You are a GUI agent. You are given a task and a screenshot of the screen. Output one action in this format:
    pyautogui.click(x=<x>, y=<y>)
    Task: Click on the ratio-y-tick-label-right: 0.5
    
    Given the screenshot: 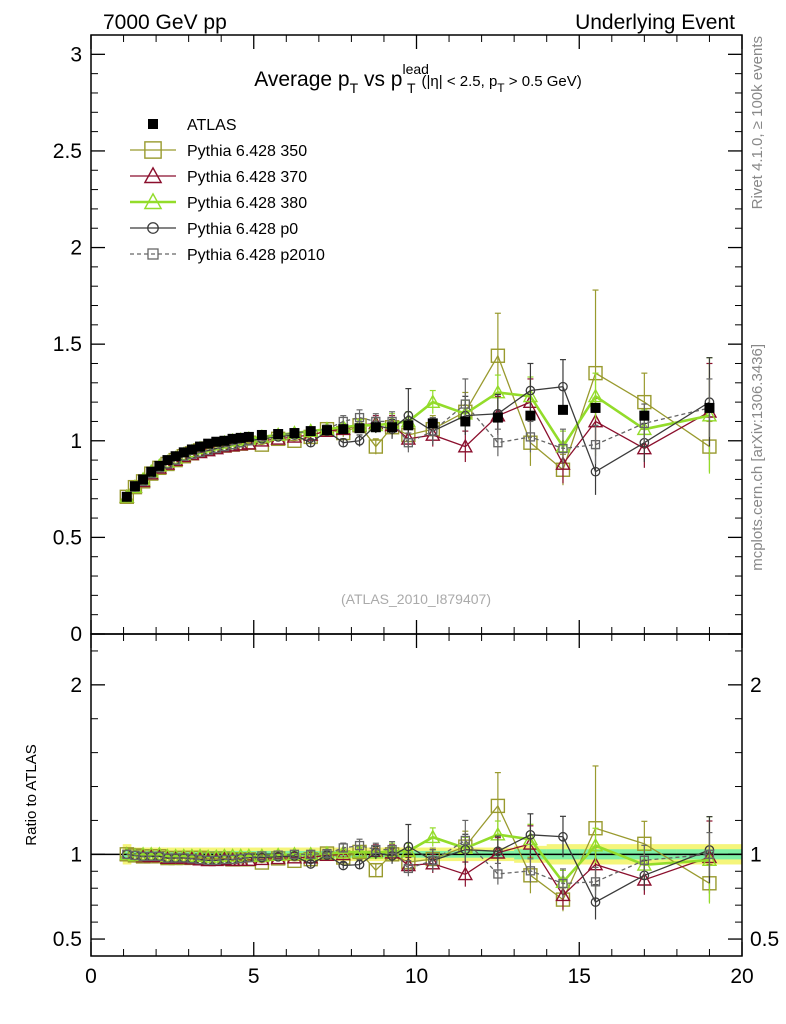 What is the action you would take?
    pyautogui.click(x=764, y=939)
    